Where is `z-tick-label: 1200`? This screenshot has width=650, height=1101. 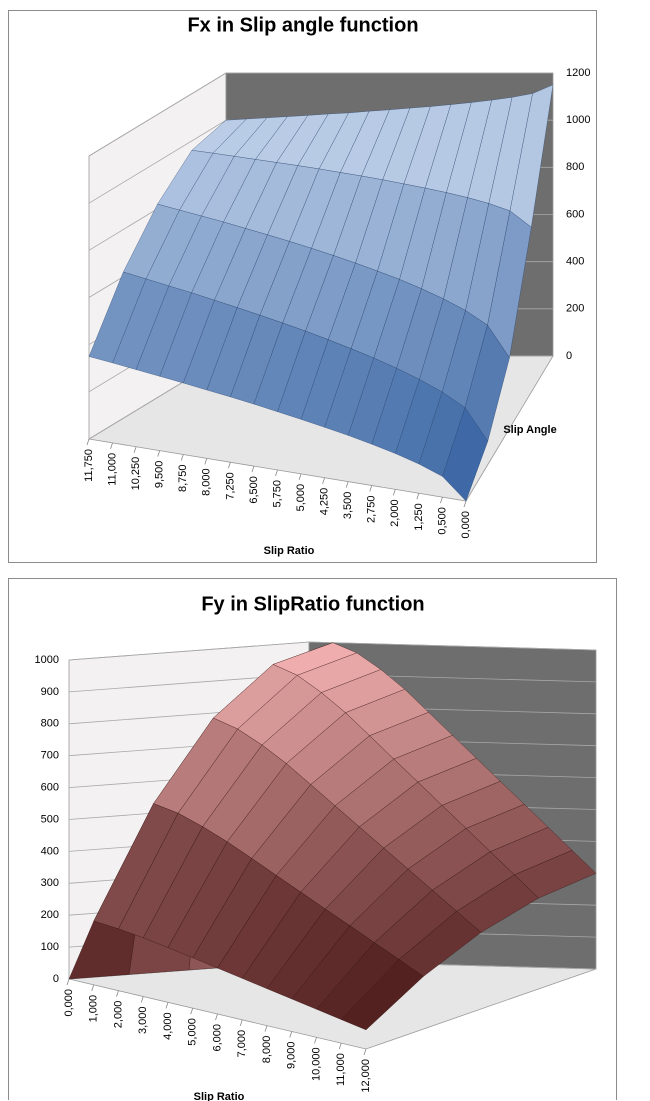
z-tick-label: 1200 is located at coordinates (578, 73).